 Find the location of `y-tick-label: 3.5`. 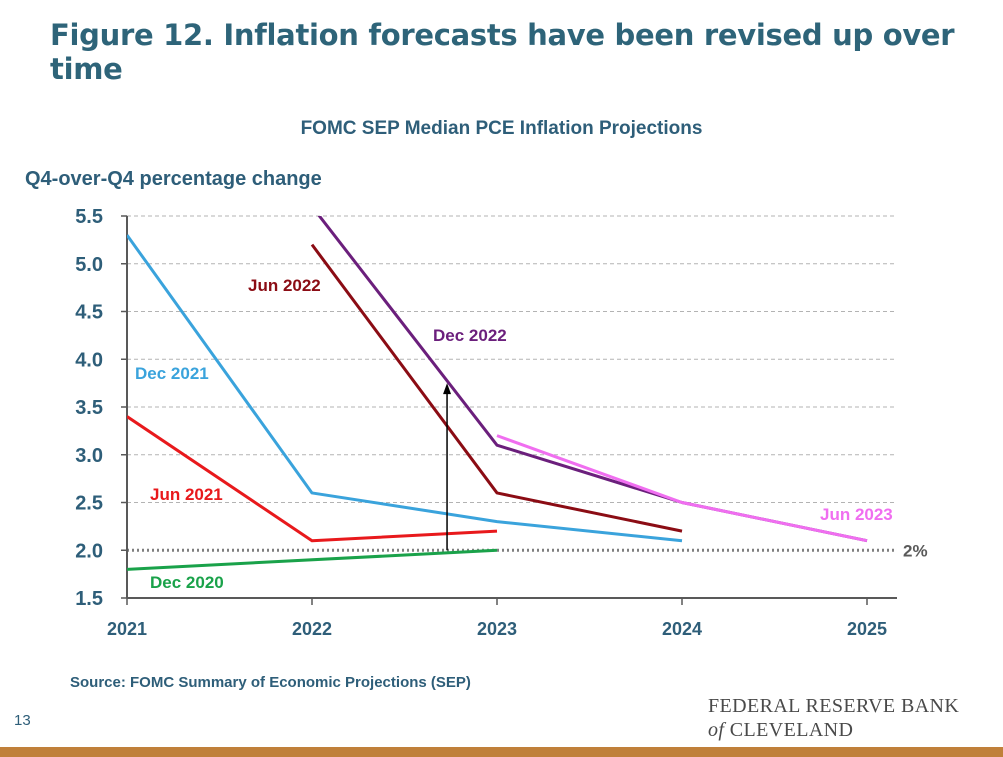

y-tick-label: 3.5 is located at coordinates (89, 408).